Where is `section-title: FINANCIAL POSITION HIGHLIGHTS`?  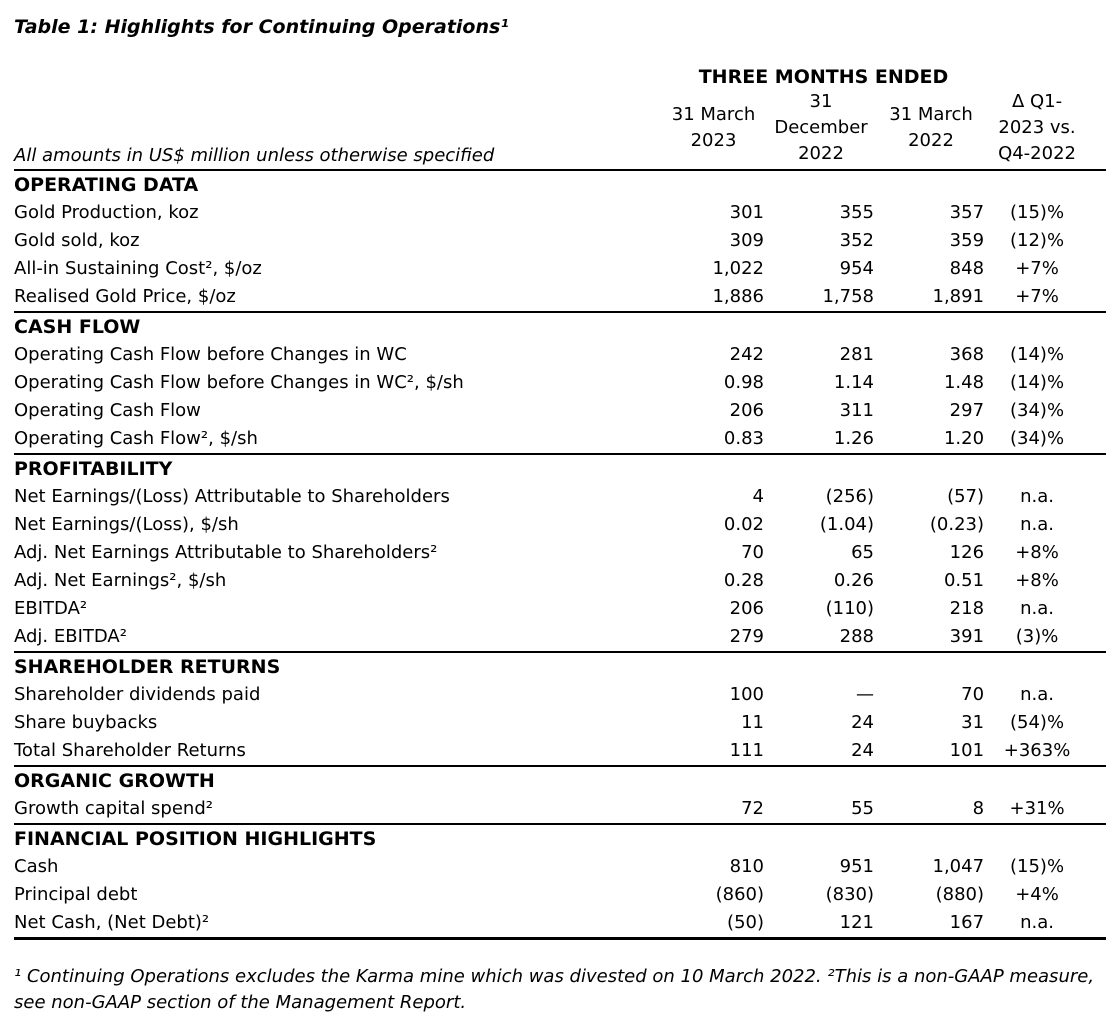
section-title: FINANCIAL POSITION HIGHLIGHTS is located at coordinates (195, 839).